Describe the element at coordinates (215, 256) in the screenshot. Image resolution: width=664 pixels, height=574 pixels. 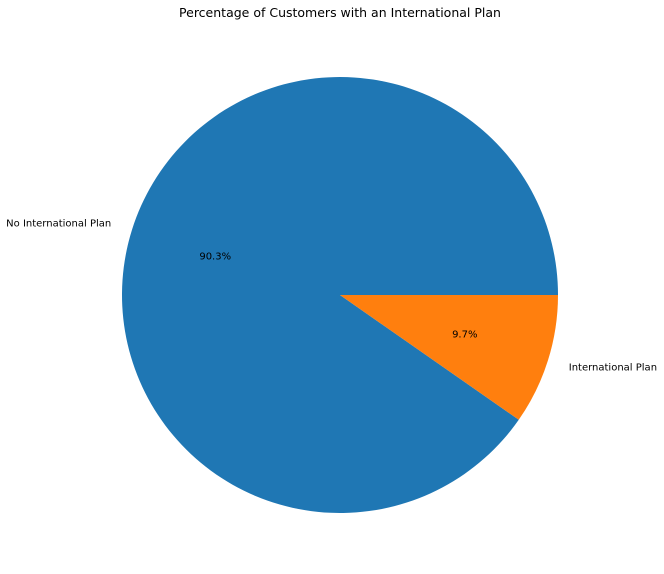
I see `slice-percent-label-0: 90.3%` at that location.